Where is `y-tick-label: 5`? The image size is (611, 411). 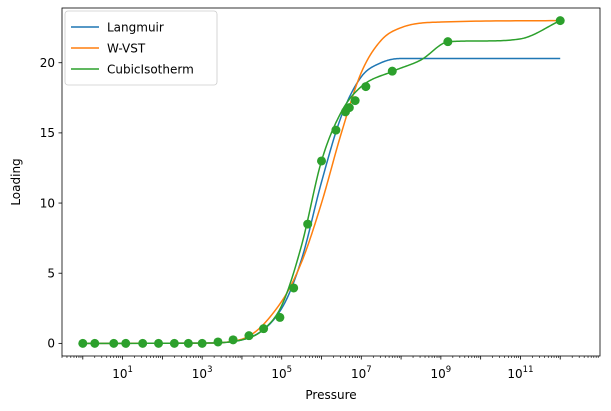
y-tick-label: 5 is located at coordinates (51, 274).